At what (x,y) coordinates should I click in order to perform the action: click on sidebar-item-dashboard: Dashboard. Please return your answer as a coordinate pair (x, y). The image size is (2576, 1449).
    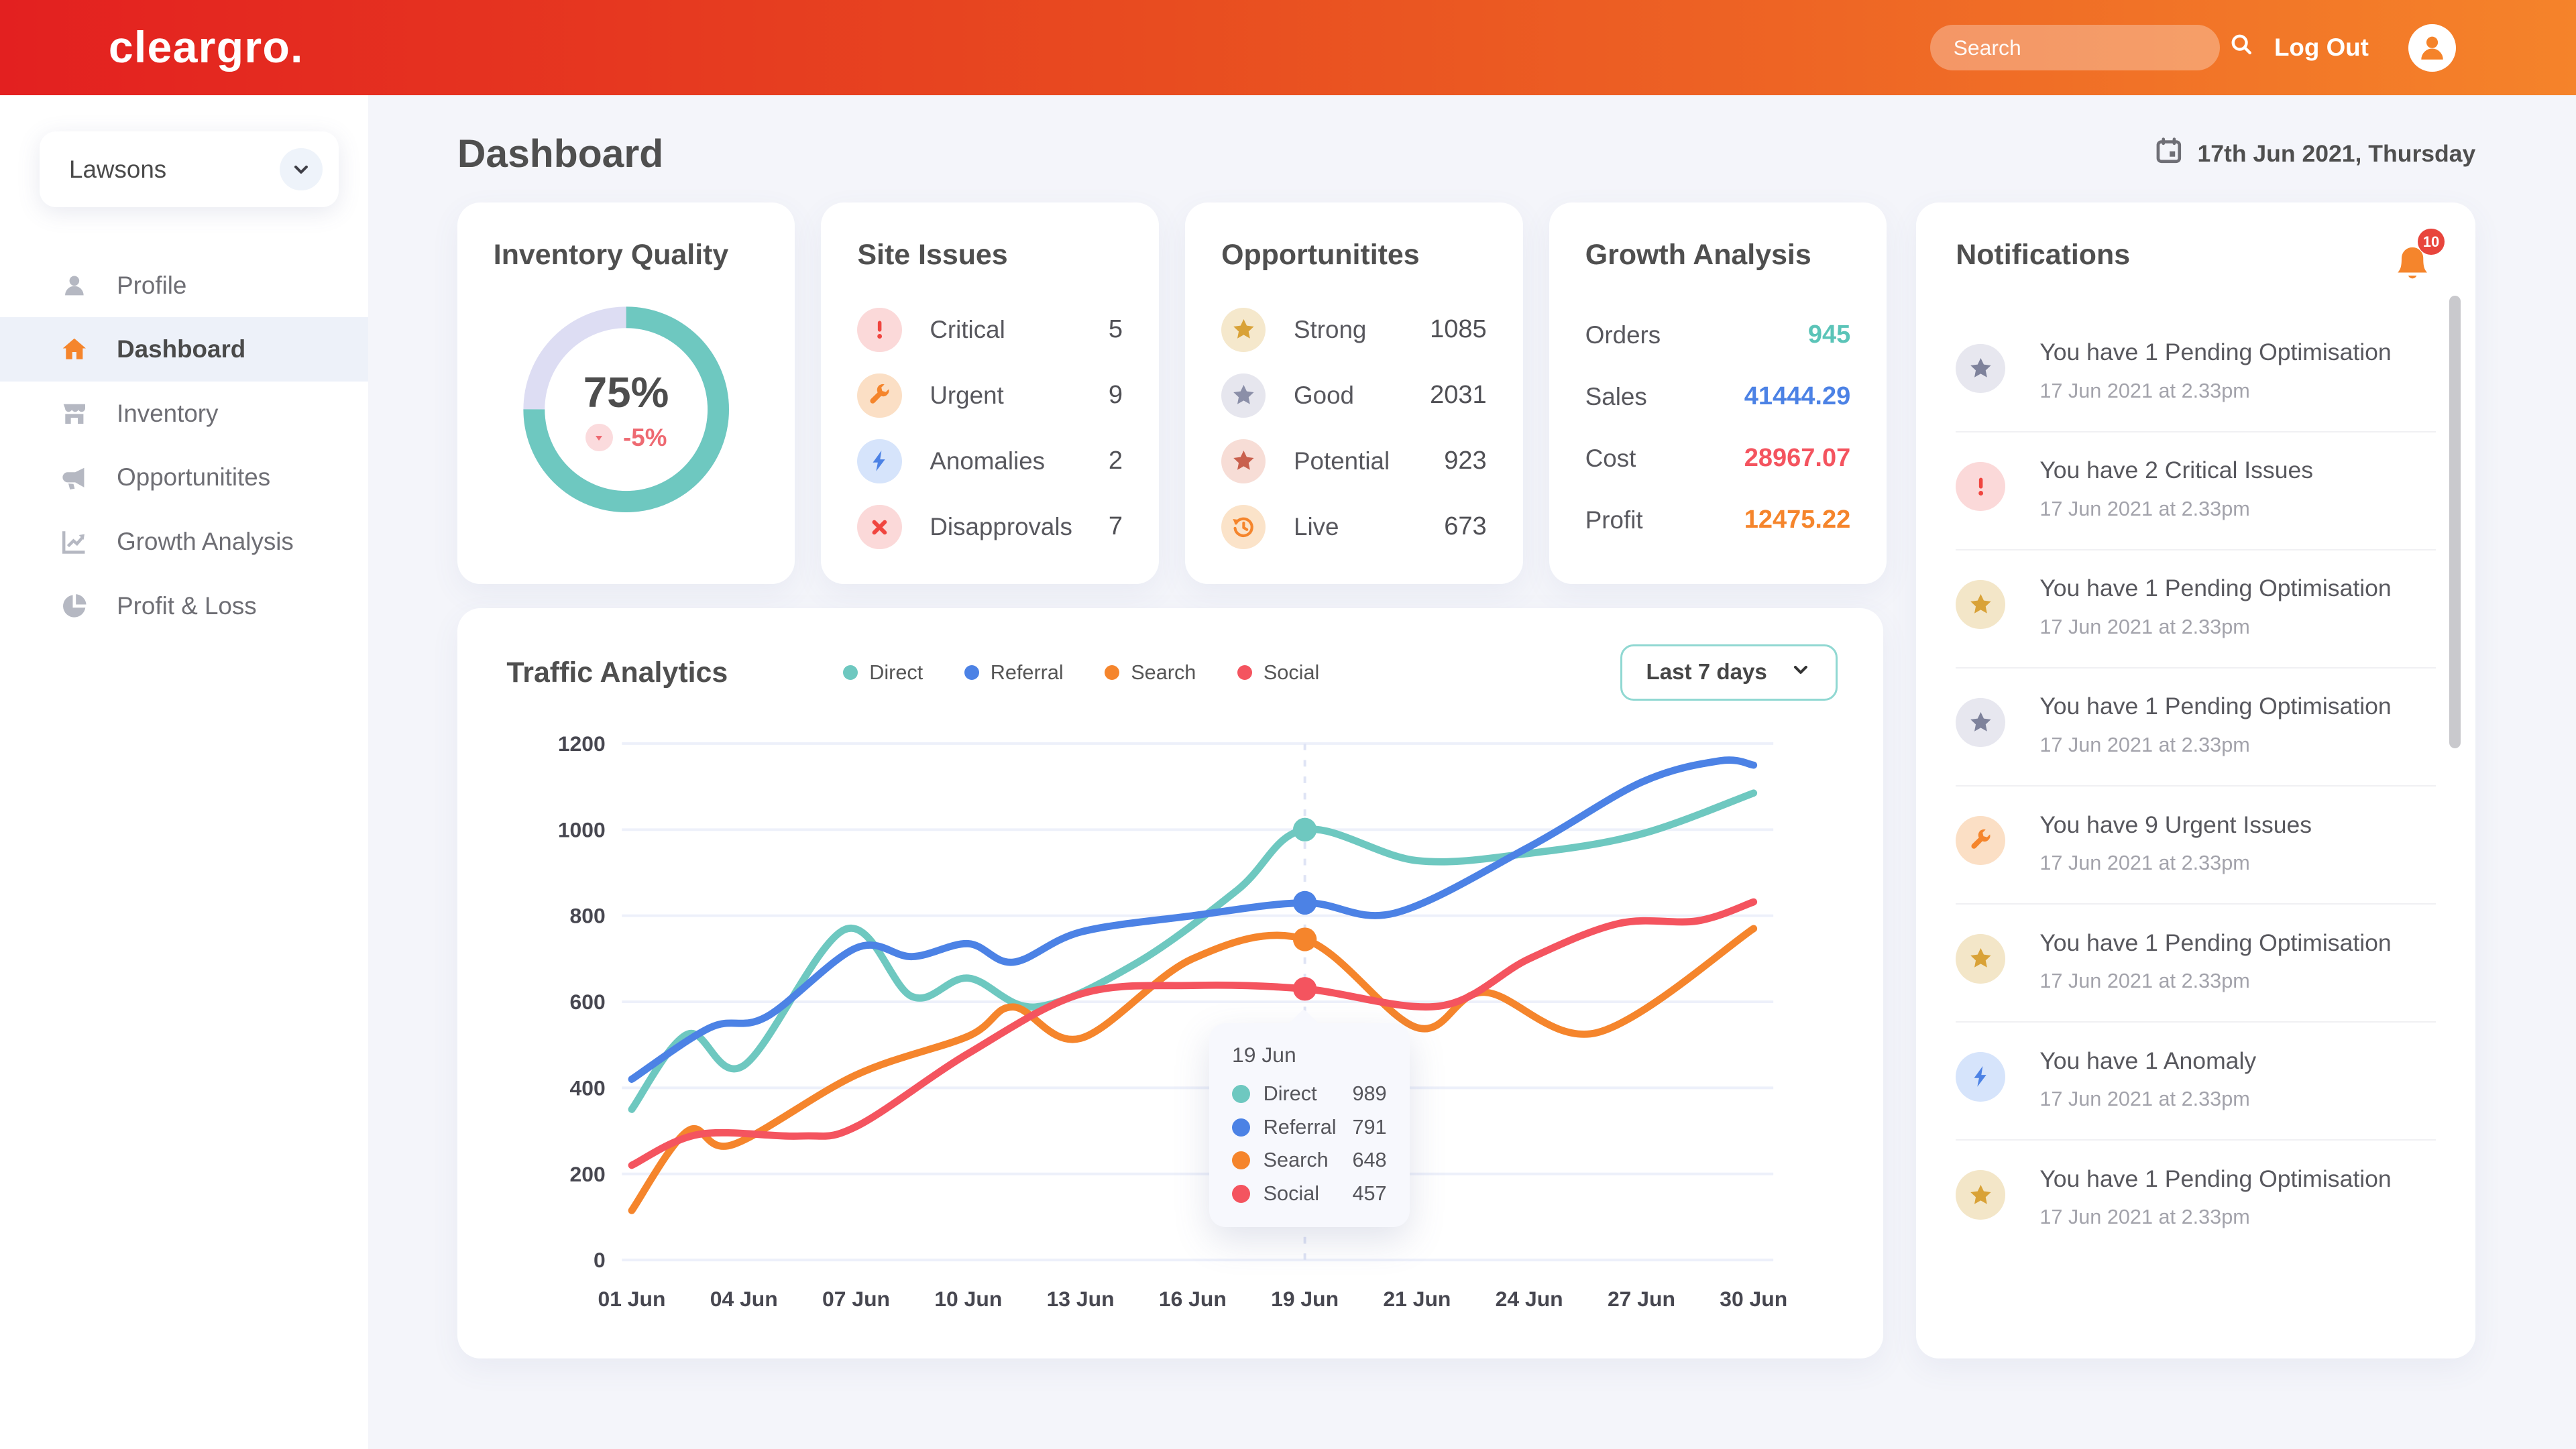
    Looking at the image, I should click on (184, 350).